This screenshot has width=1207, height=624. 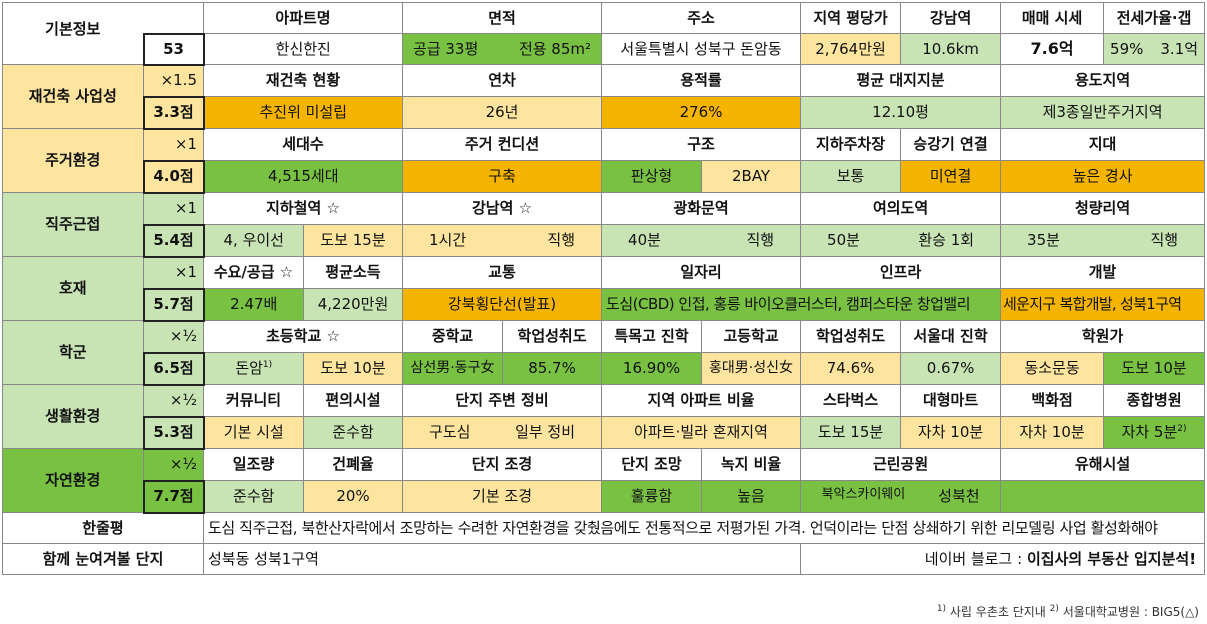 I want to click on middle-achievement-value: 85.7%, so click(x=552, y=368).